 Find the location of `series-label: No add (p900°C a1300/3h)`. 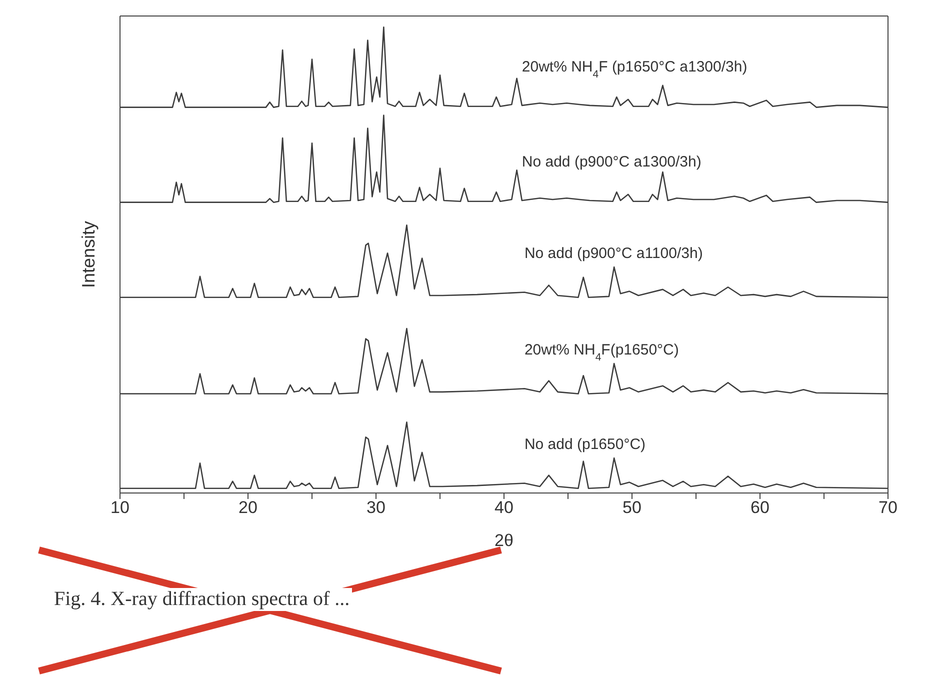

series-label: No add (p900°C a1300/3h) is located at coordinates (612, 161).